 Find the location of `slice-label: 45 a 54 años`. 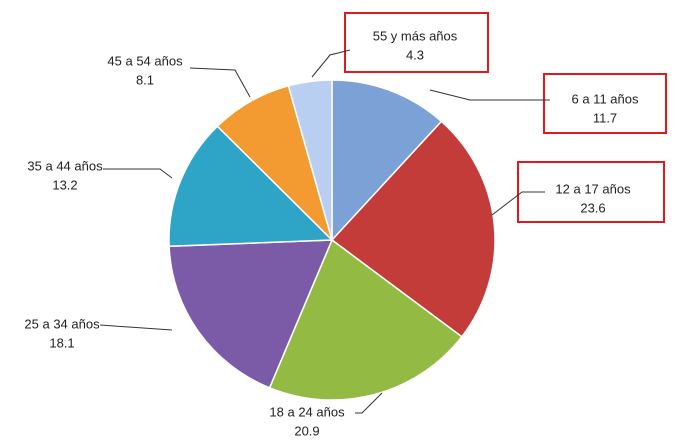

slice-label: 45 a 54 años is located at coordinates (145, 60).